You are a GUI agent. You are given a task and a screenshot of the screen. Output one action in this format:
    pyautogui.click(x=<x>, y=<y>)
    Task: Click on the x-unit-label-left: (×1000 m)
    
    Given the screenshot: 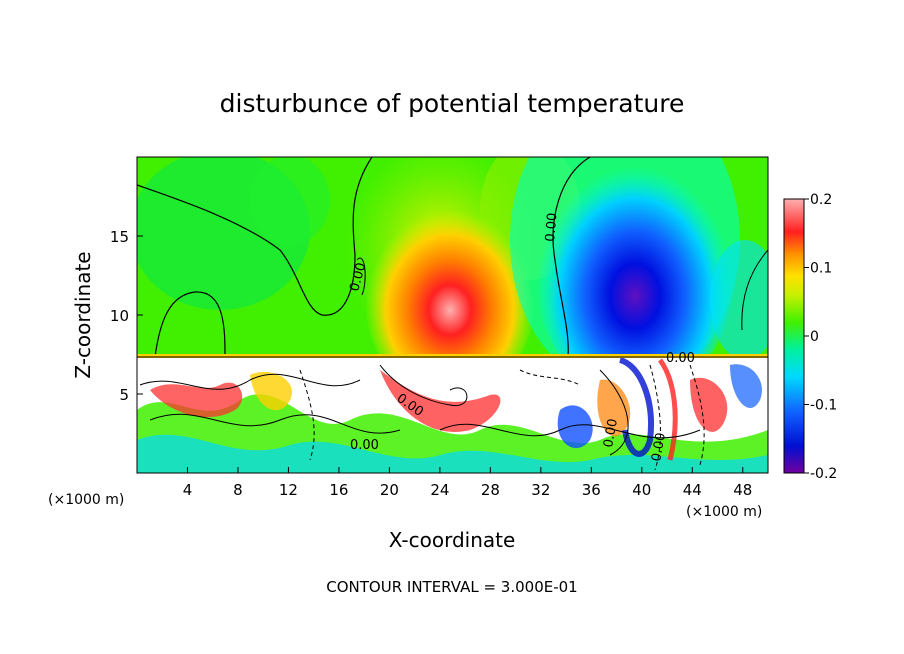 What is the action you would take?
    pyautogui.click(x=86, y=500)
    